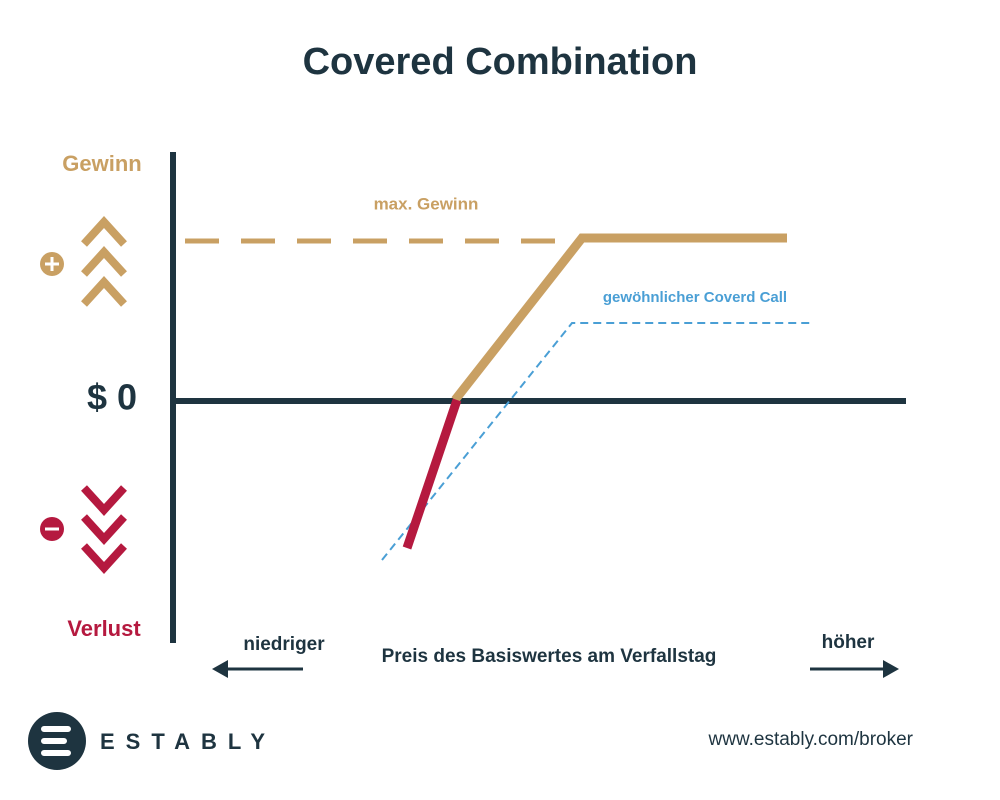 The width and height of the screenshot is (1000, 800). Describe the element at coordinates (112, 397) in the screenshot. I see `zero-label: $ 0` at that location.